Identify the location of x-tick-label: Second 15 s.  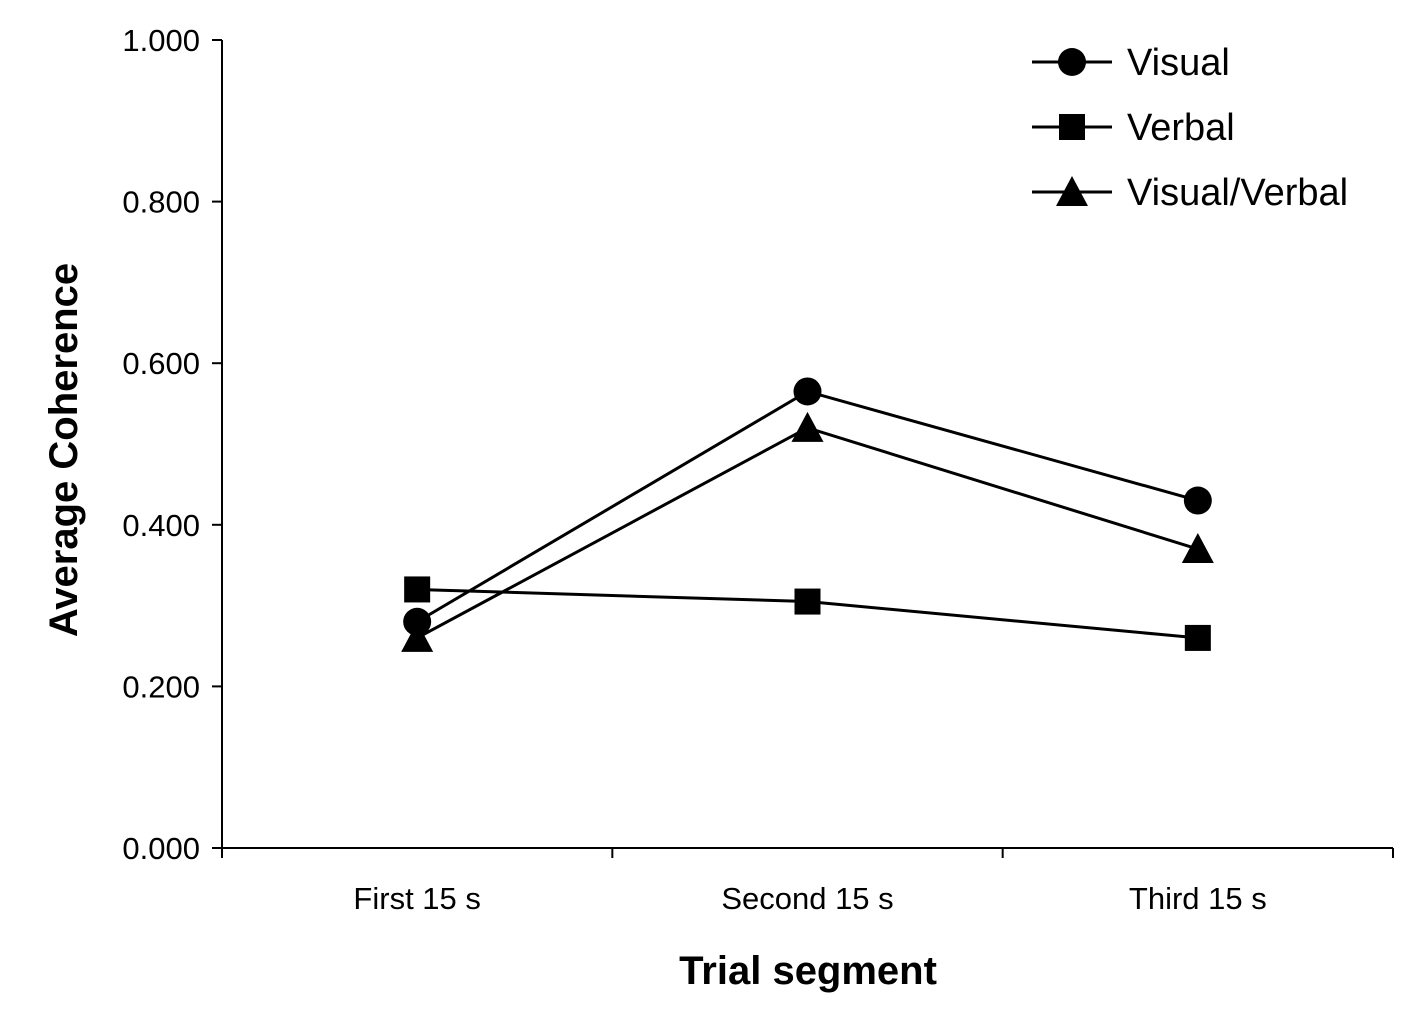
(807, 898).